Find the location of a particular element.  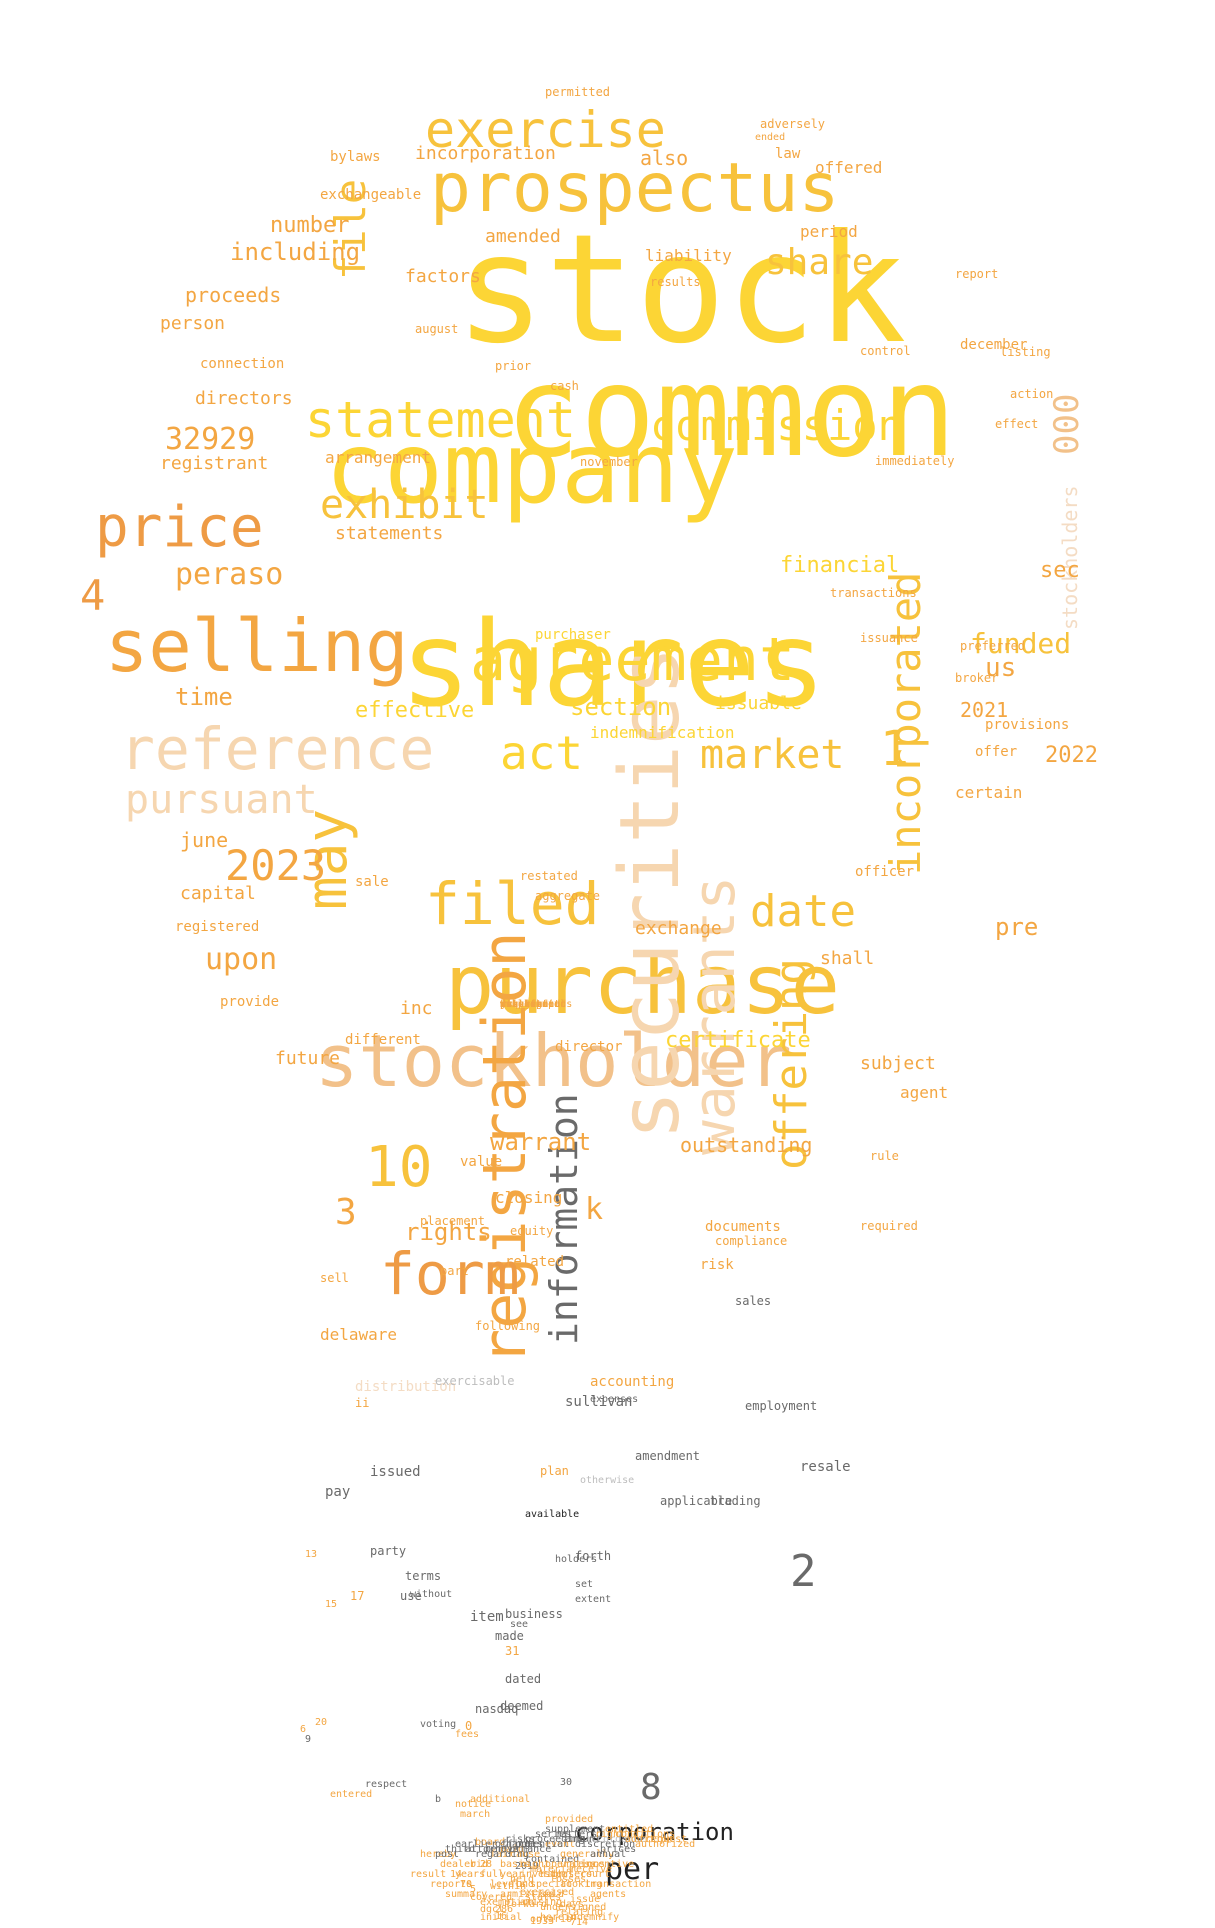

word-1: common is located at coordinates (731, 412).